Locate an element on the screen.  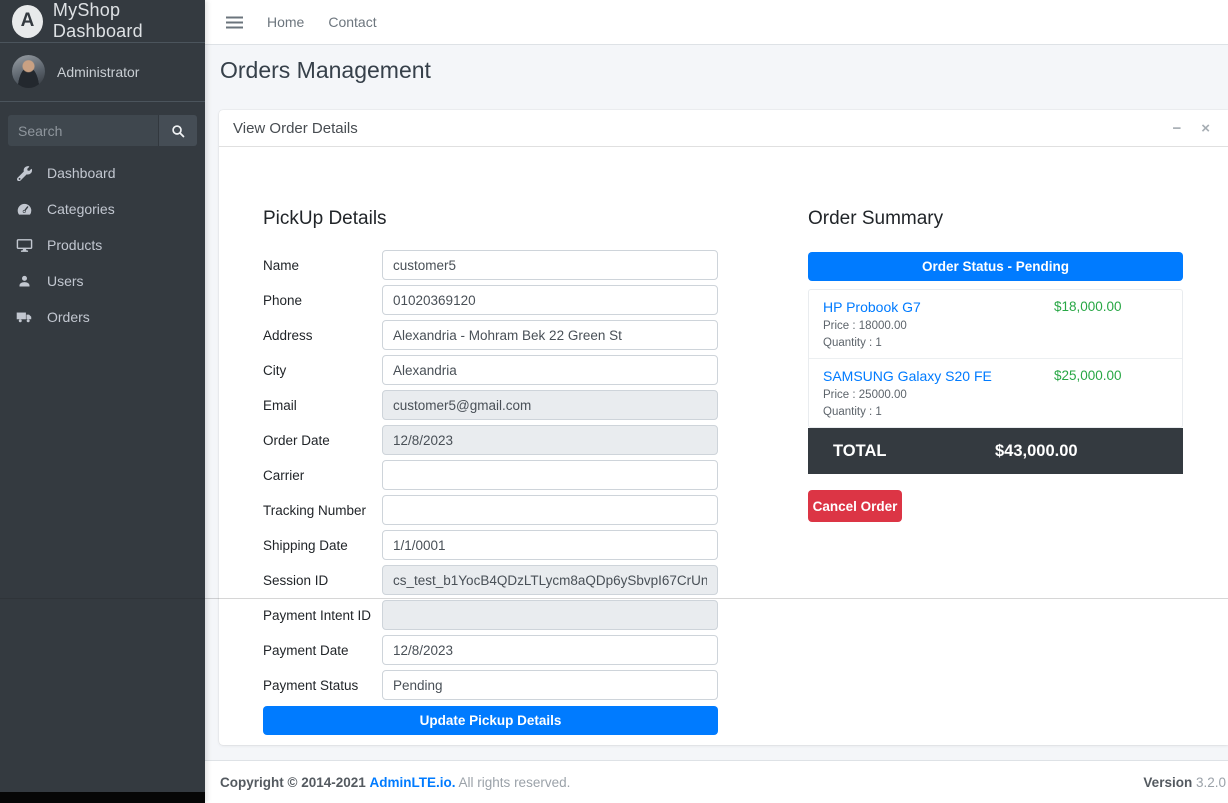
sidebar-item-dashboard: Dashboard is located at coordinates (102, 173).